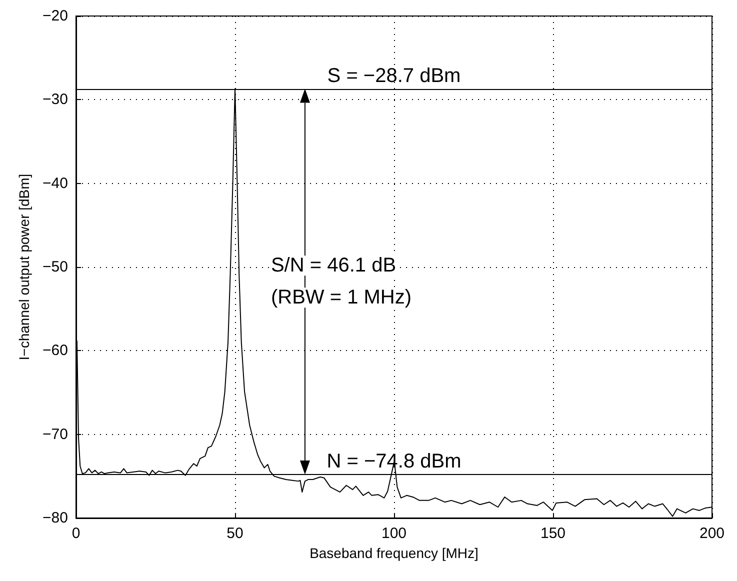 Image resolution: width=737 pixels, height=581 pixels. Describe the element at coordinates (553, 533) in the screenshot. I see `x-tick-label: 150` at that location.